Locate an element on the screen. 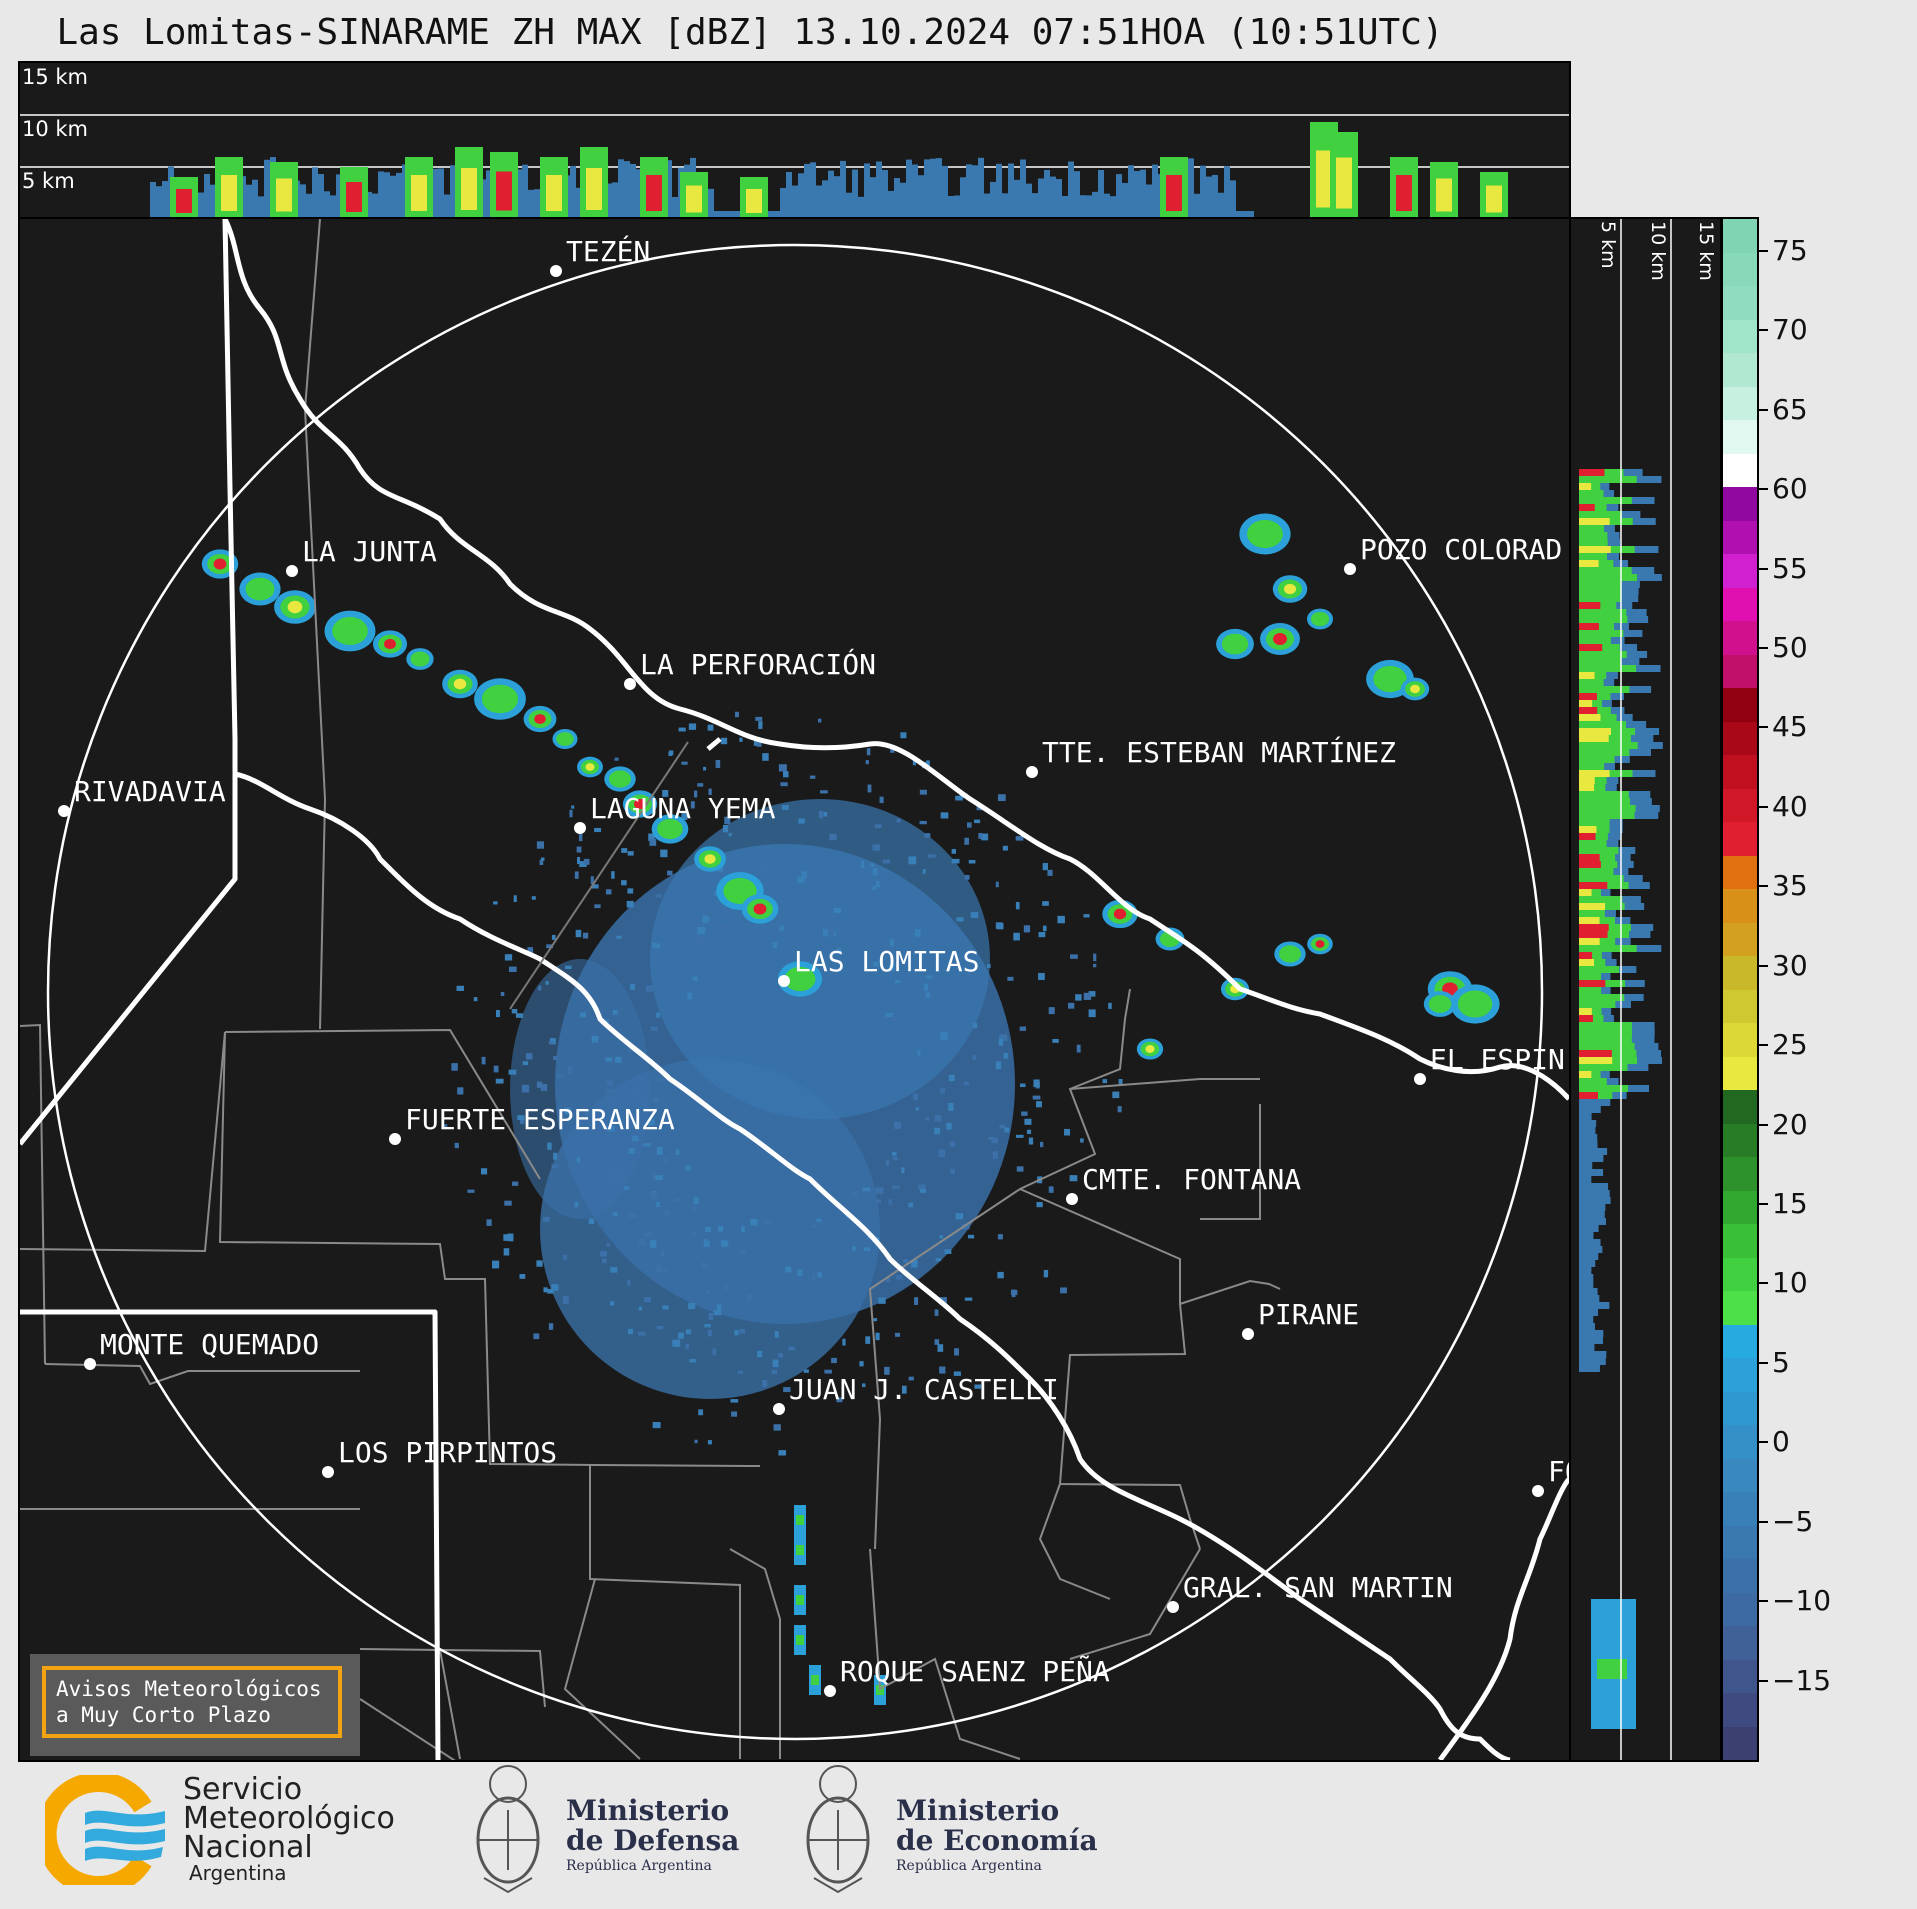 The image size is (1917, 1909). colorbar-tick-label: 60 is located at coordinates (1790, 489).